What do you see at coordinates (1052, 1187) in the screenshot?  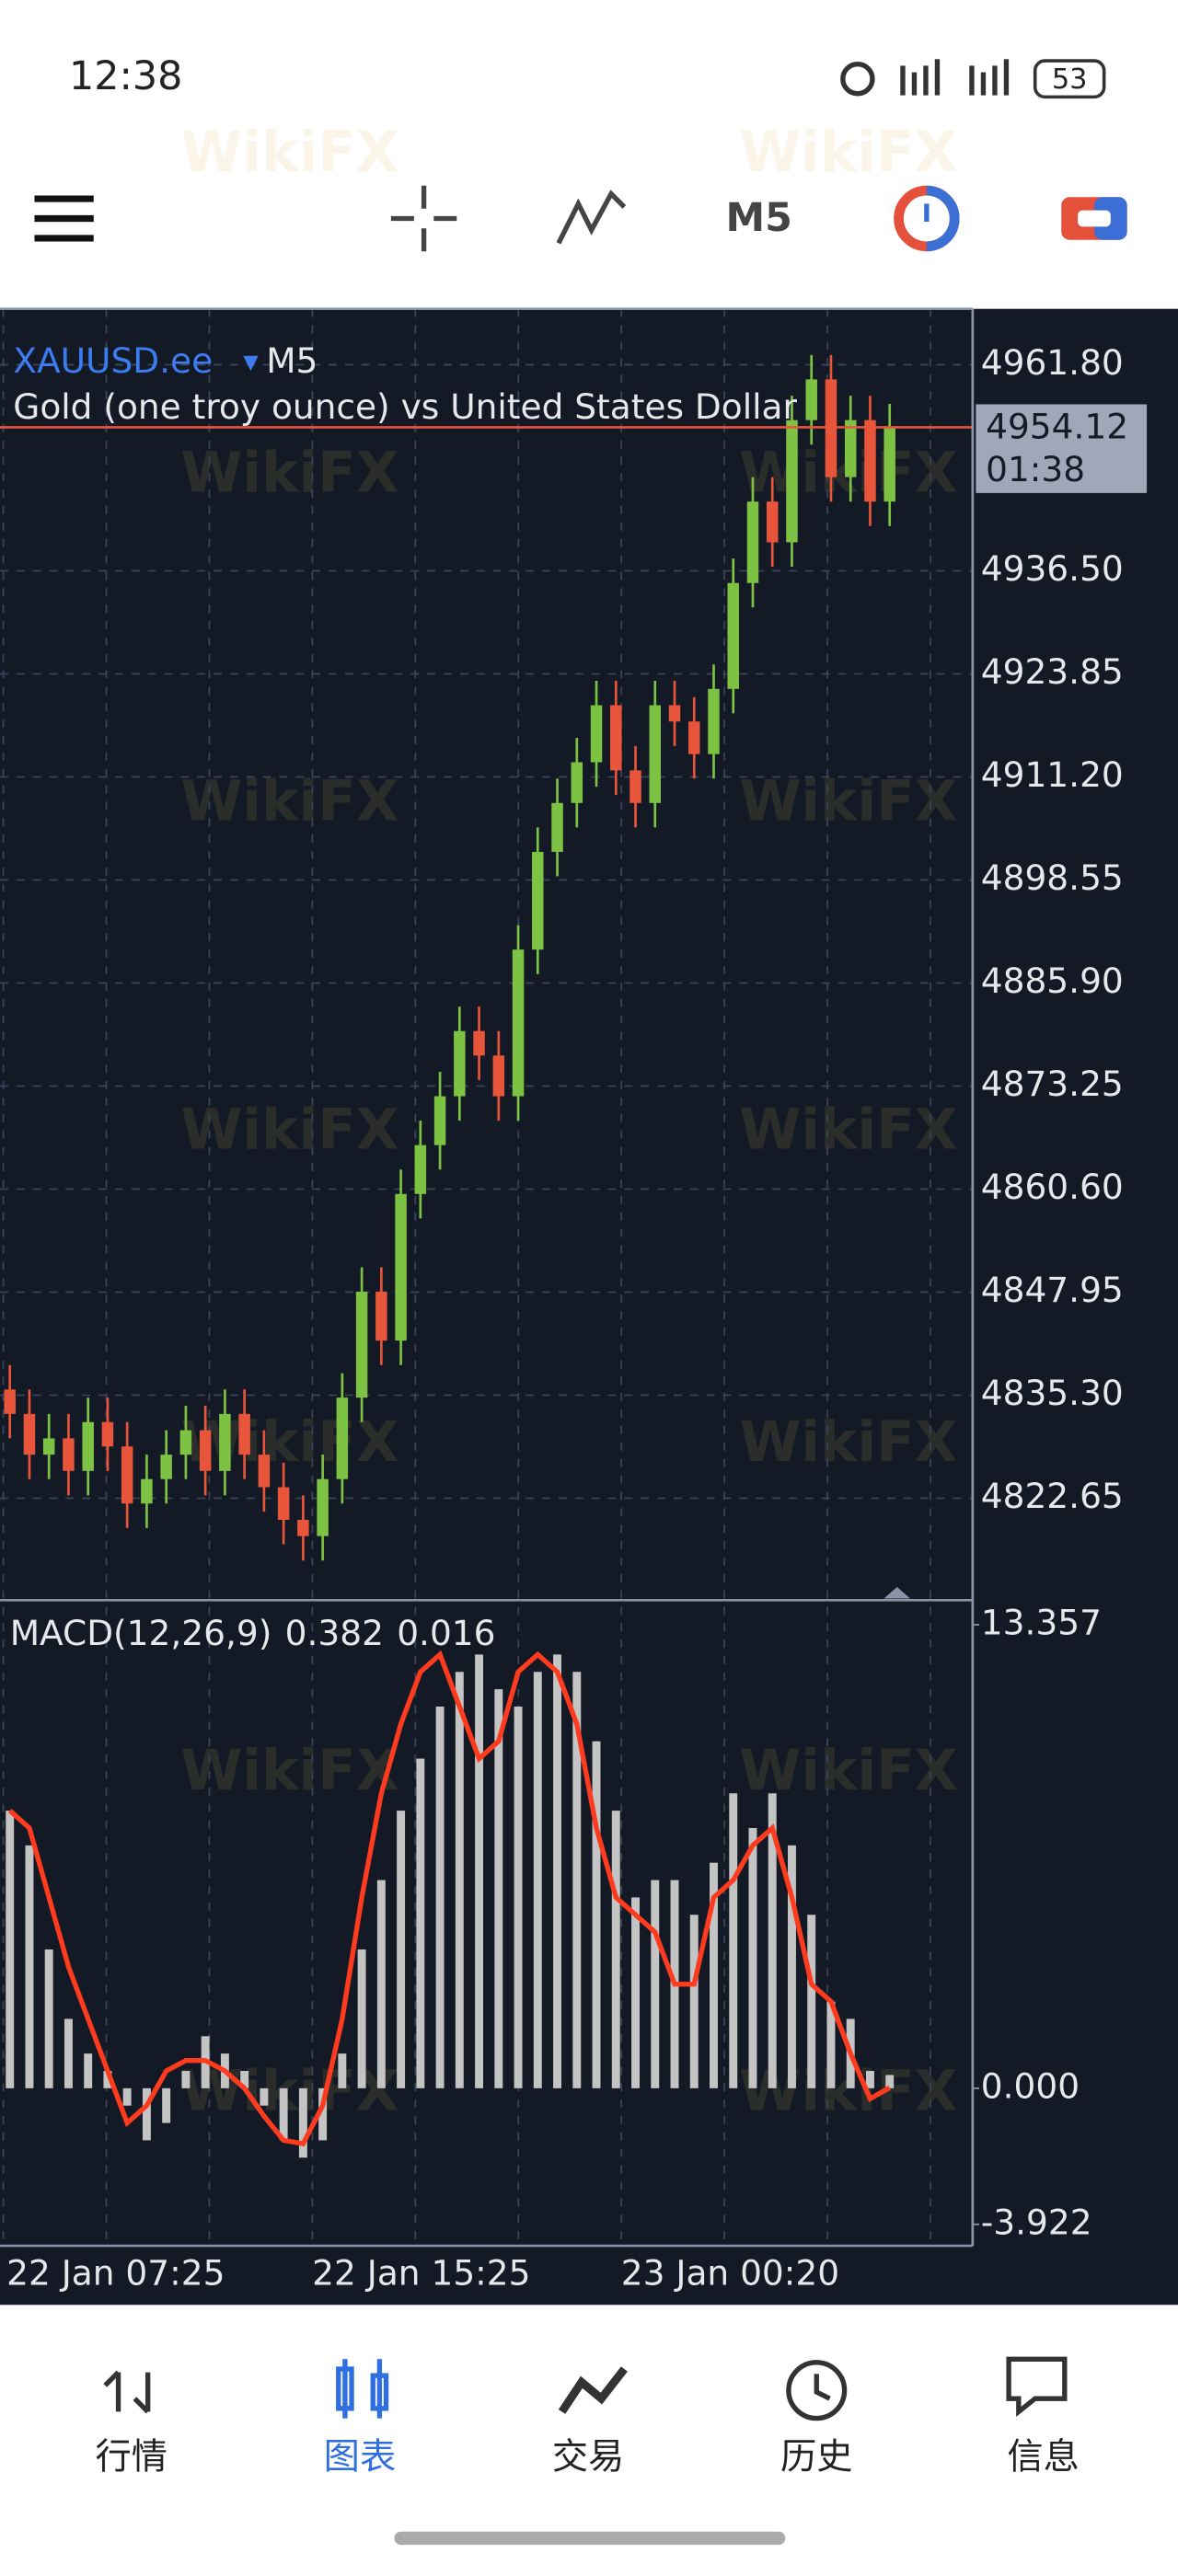 I see `y-tick-label: 4860.60` at bounding box center [1052, 1187].